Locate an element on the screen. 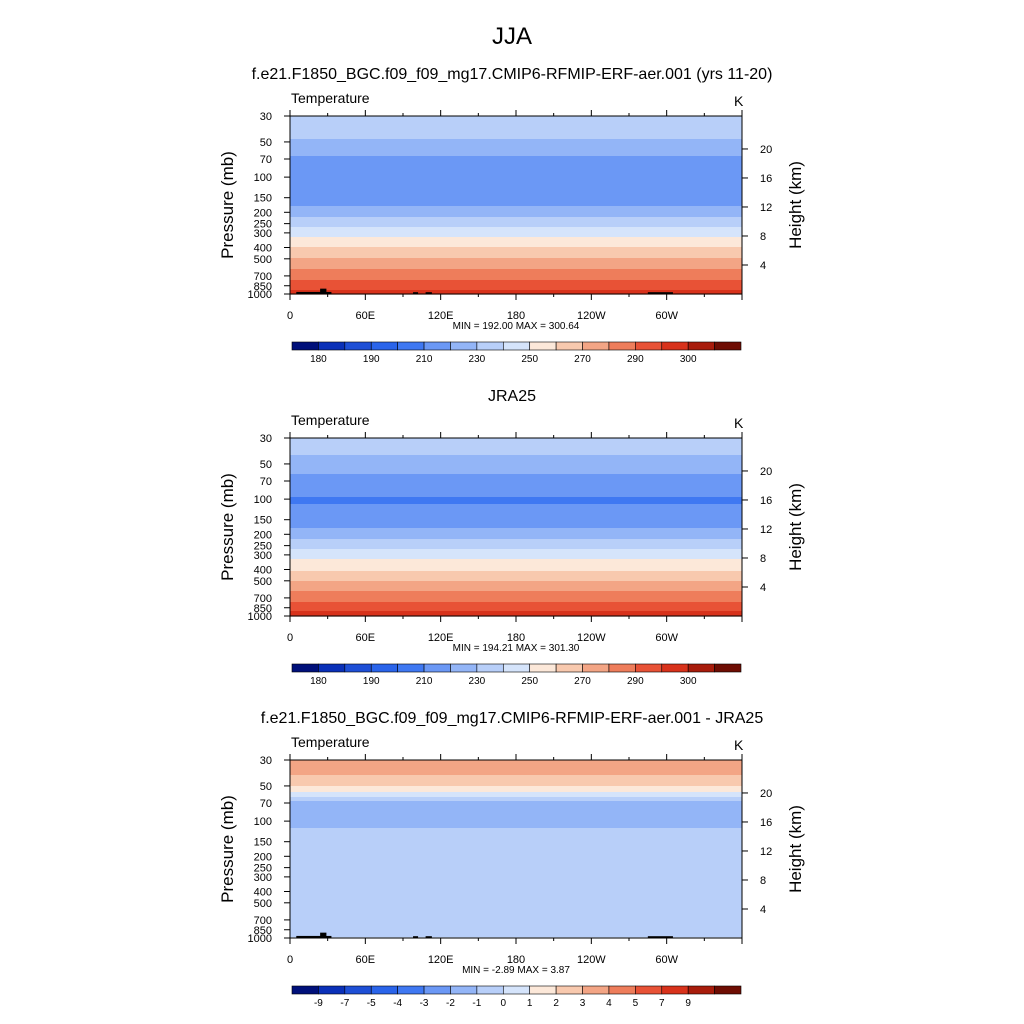 The height and width of the screenshot is (1024, 1024). height-tick-label: 12 is located at coordinates (766, 208).